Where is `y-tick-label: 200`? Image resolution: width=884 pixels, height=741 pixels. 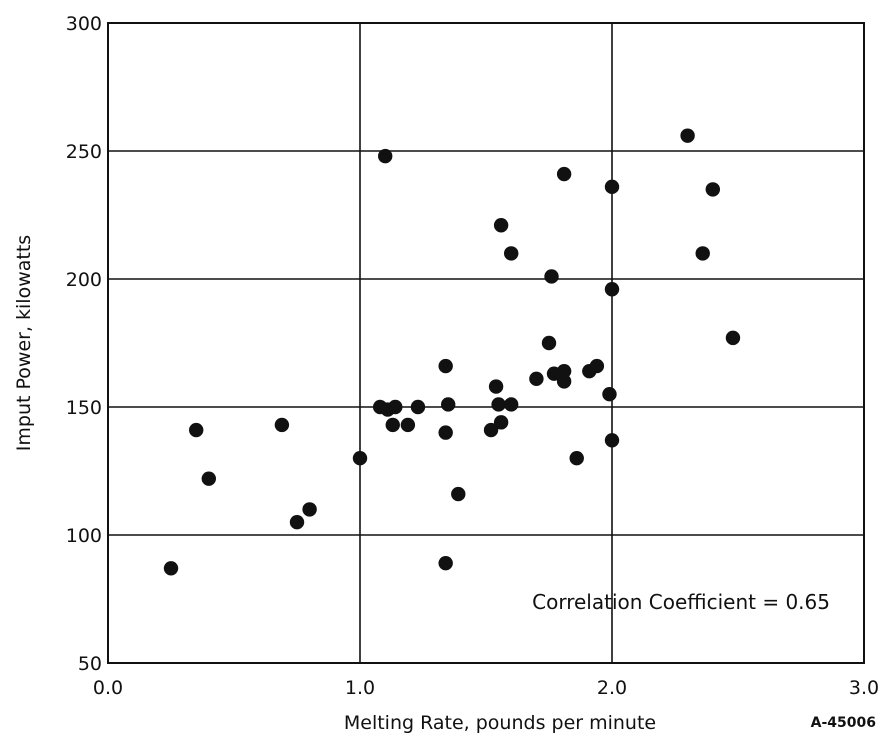 y-tick-label: 200 is located at coordinates (84, 280).